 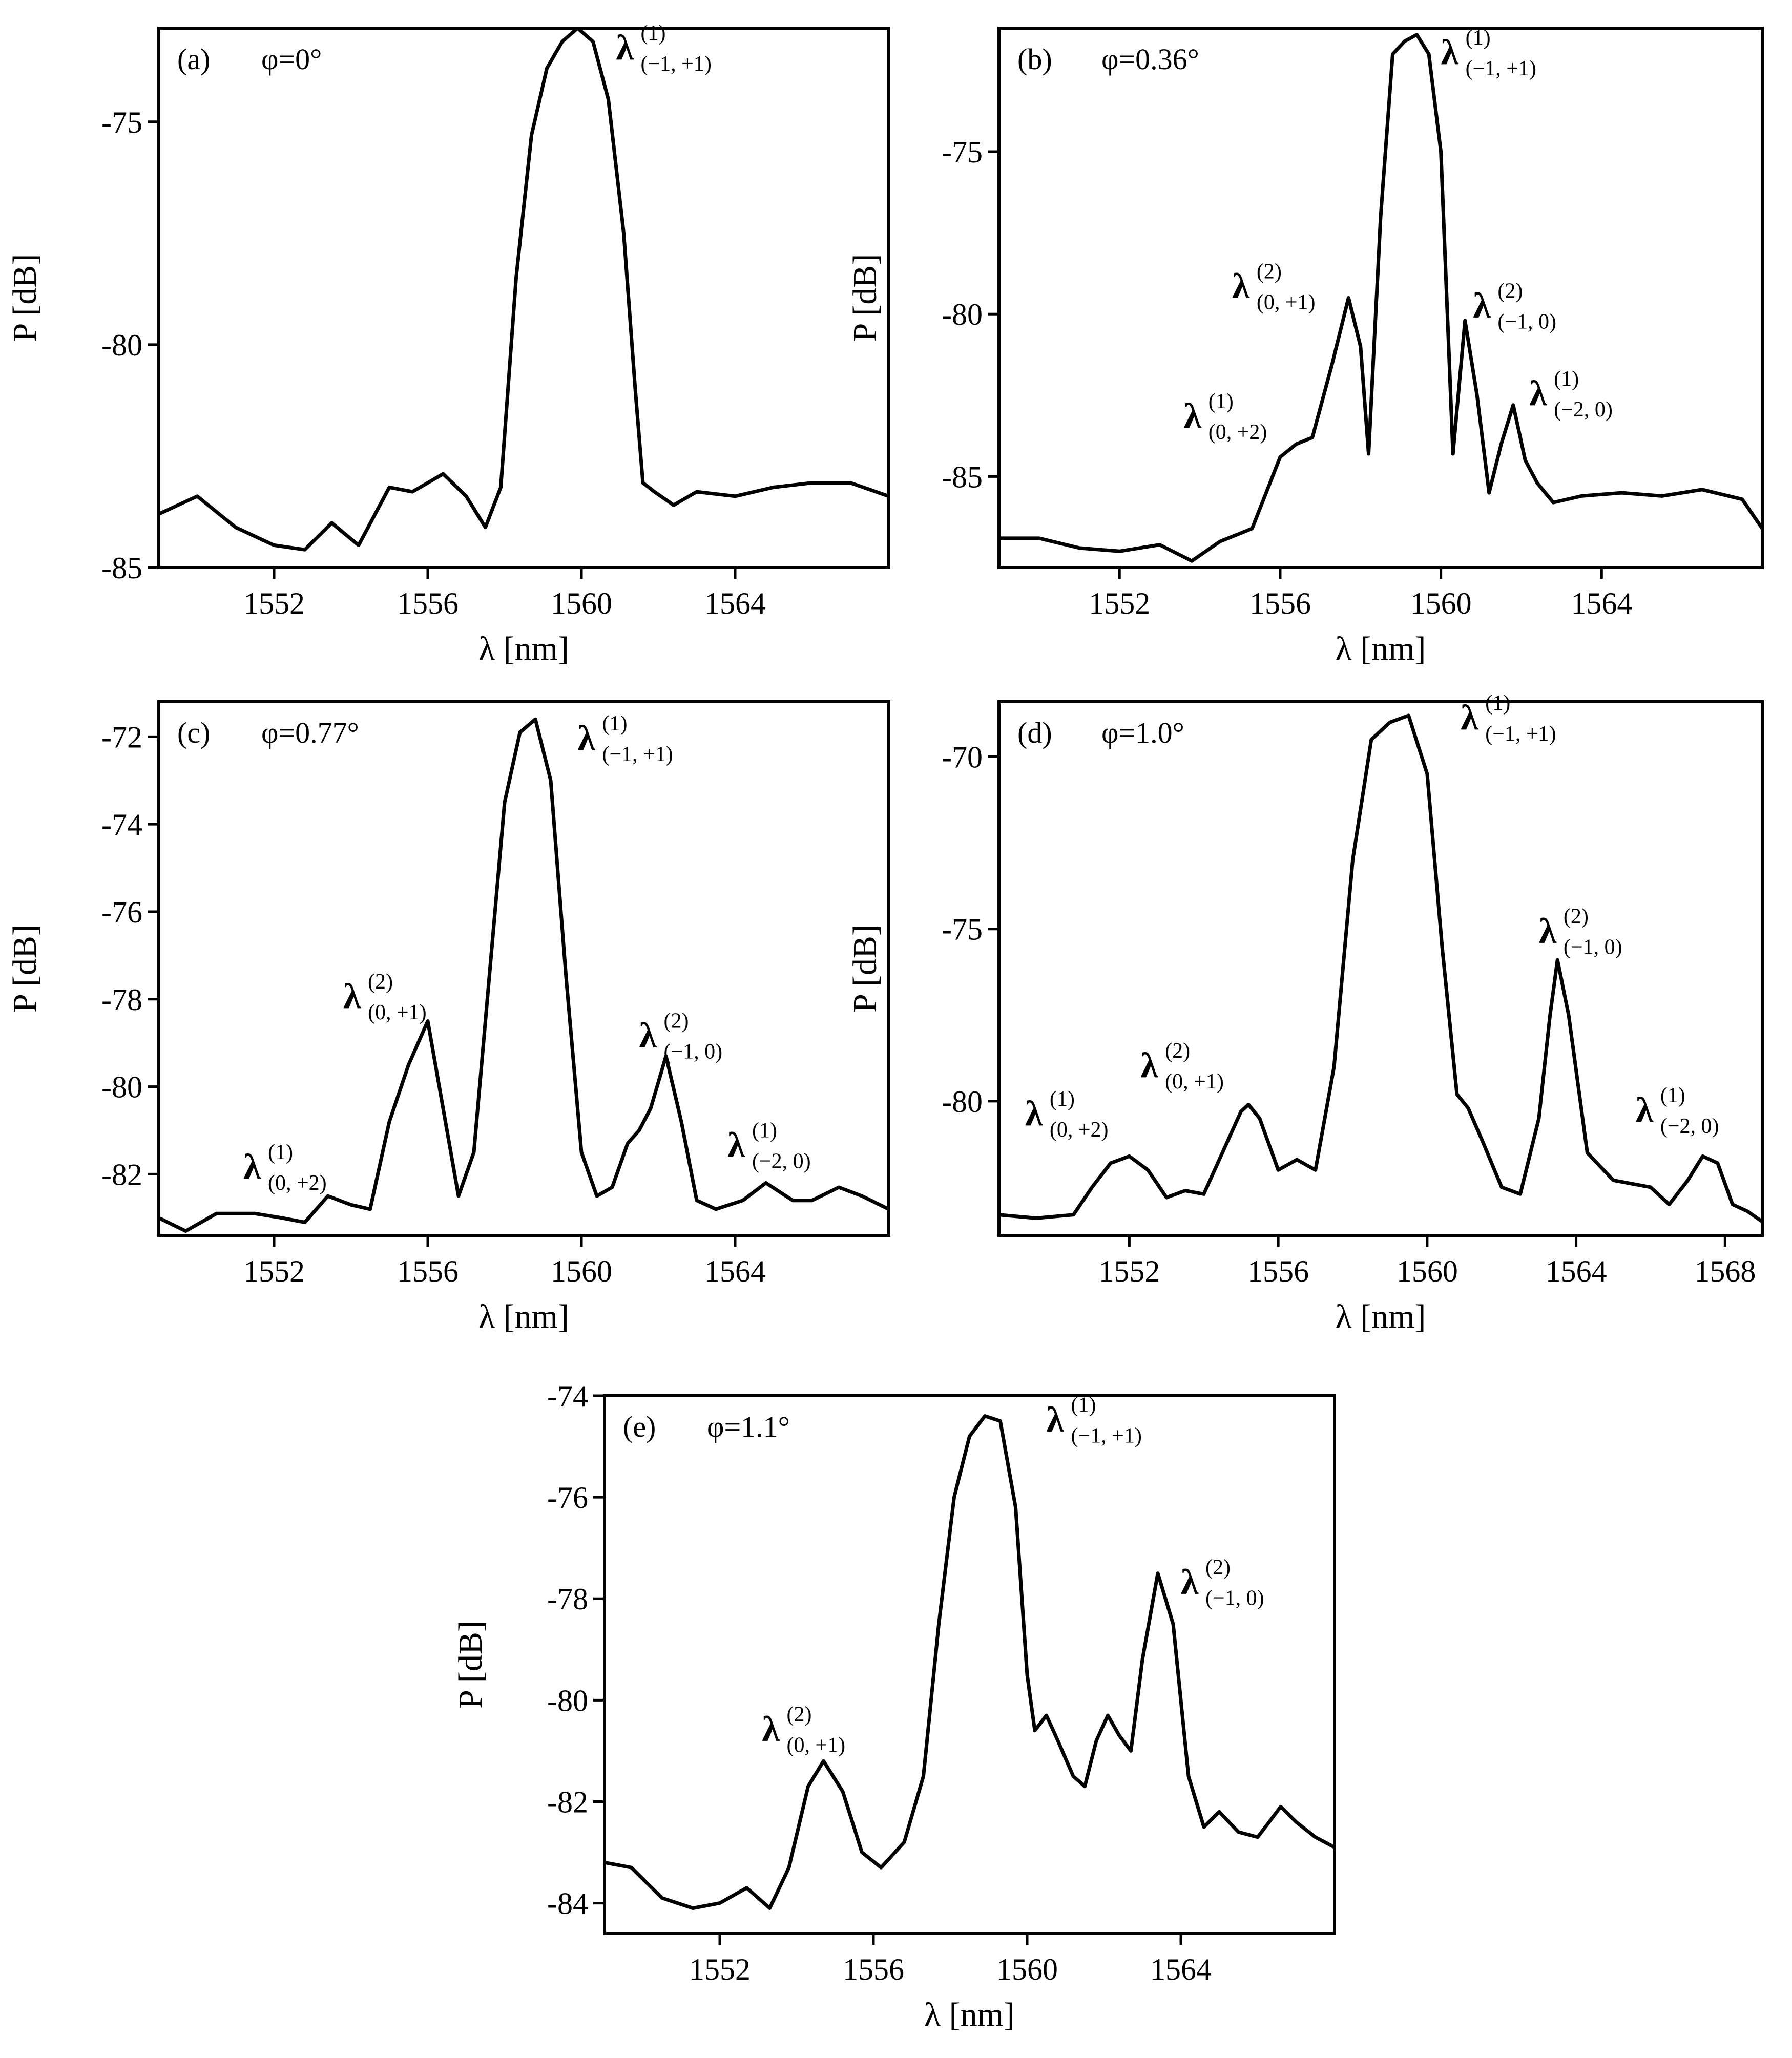 What do you see at coordinates (194, 59) in the screenshot?
I see `panel-tag: (a)` at bounding box center [194, 59].